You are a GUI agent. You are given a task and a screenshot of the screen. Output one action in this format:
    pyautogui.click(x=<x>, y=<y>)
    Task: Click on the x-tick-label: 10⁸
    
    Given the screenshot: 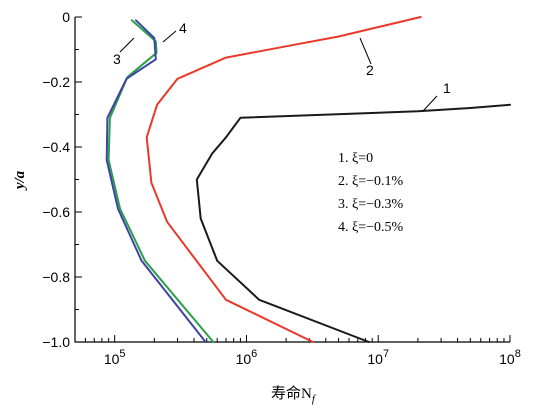 What is the action you would take?
    pyautogui.click(x=510, y=357)
    